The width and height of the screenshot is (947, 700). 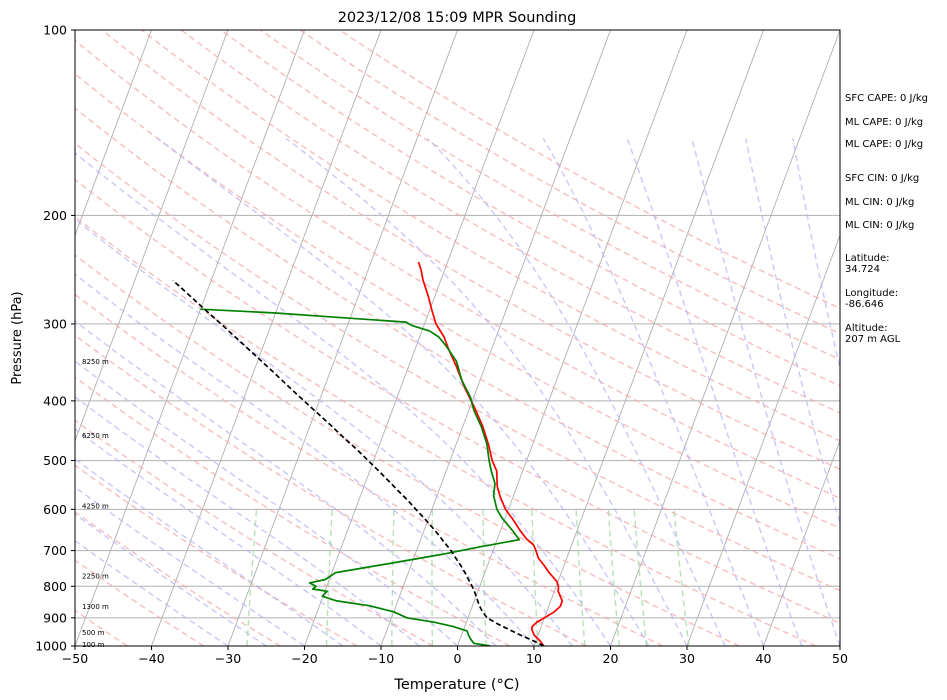 What do you see at coordinates (490, 453) in the screenshot?
I see `temperature-line` at bounding box center [490, 453].